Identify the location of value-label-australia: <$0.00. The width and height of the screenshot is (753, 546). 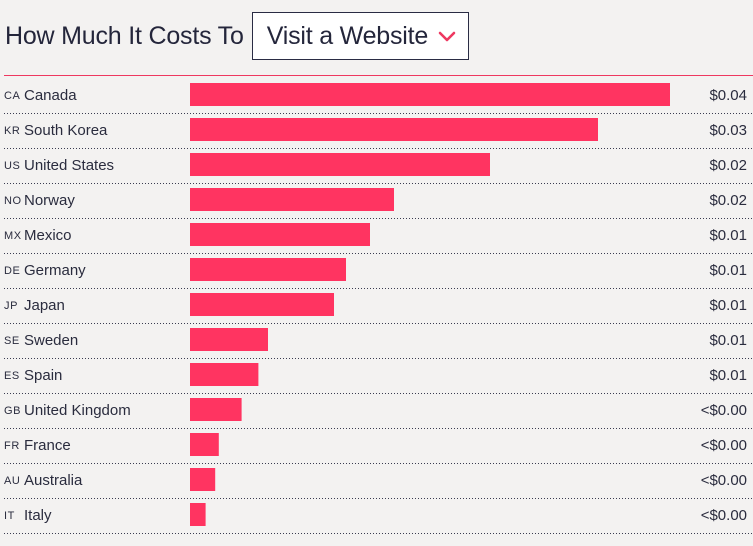
(724, 480).